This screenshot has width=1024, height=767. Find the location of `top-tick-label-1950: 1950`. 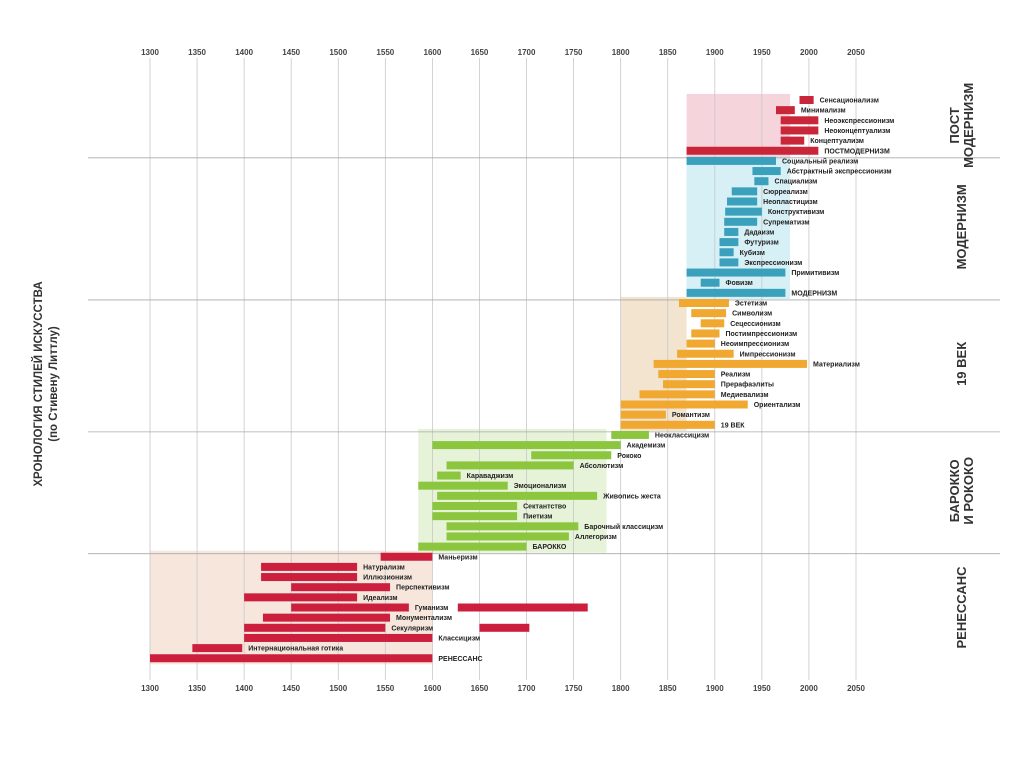

top-tick-label-1950: 1950 is located at coordinates (762, 52).